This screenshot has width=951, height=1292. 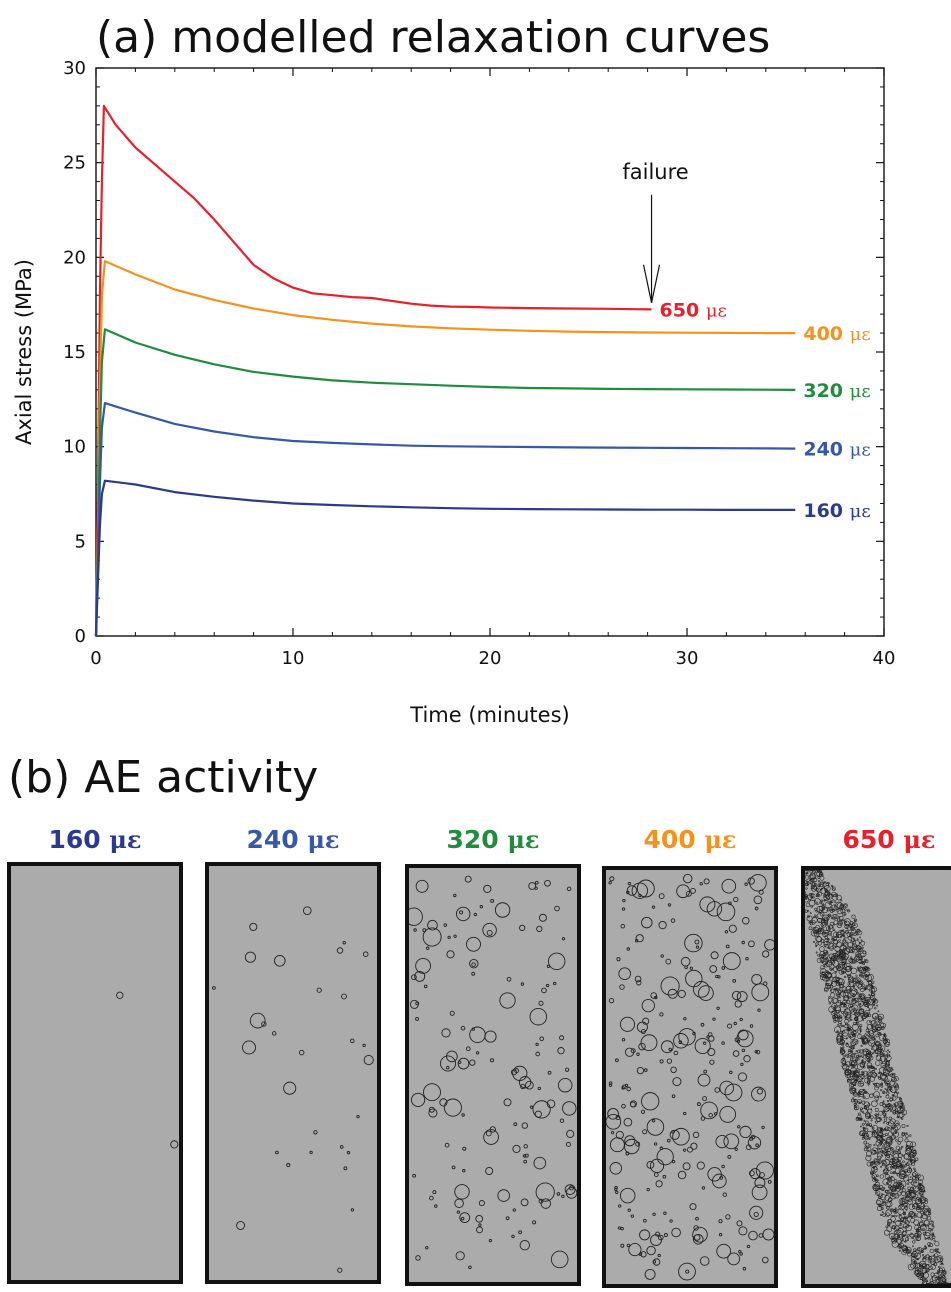 What do you see at coordinates (433, 37) in the screenshot?
I see `panel-a-title: (a) modelled relaxation curves` at bounding box center [433, 37].